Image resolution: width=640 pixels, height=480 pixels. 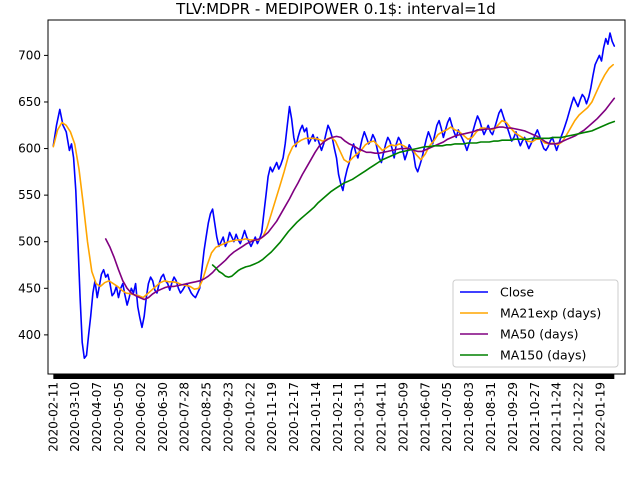 I want to click on legend-box, so click(x=535, y=323).